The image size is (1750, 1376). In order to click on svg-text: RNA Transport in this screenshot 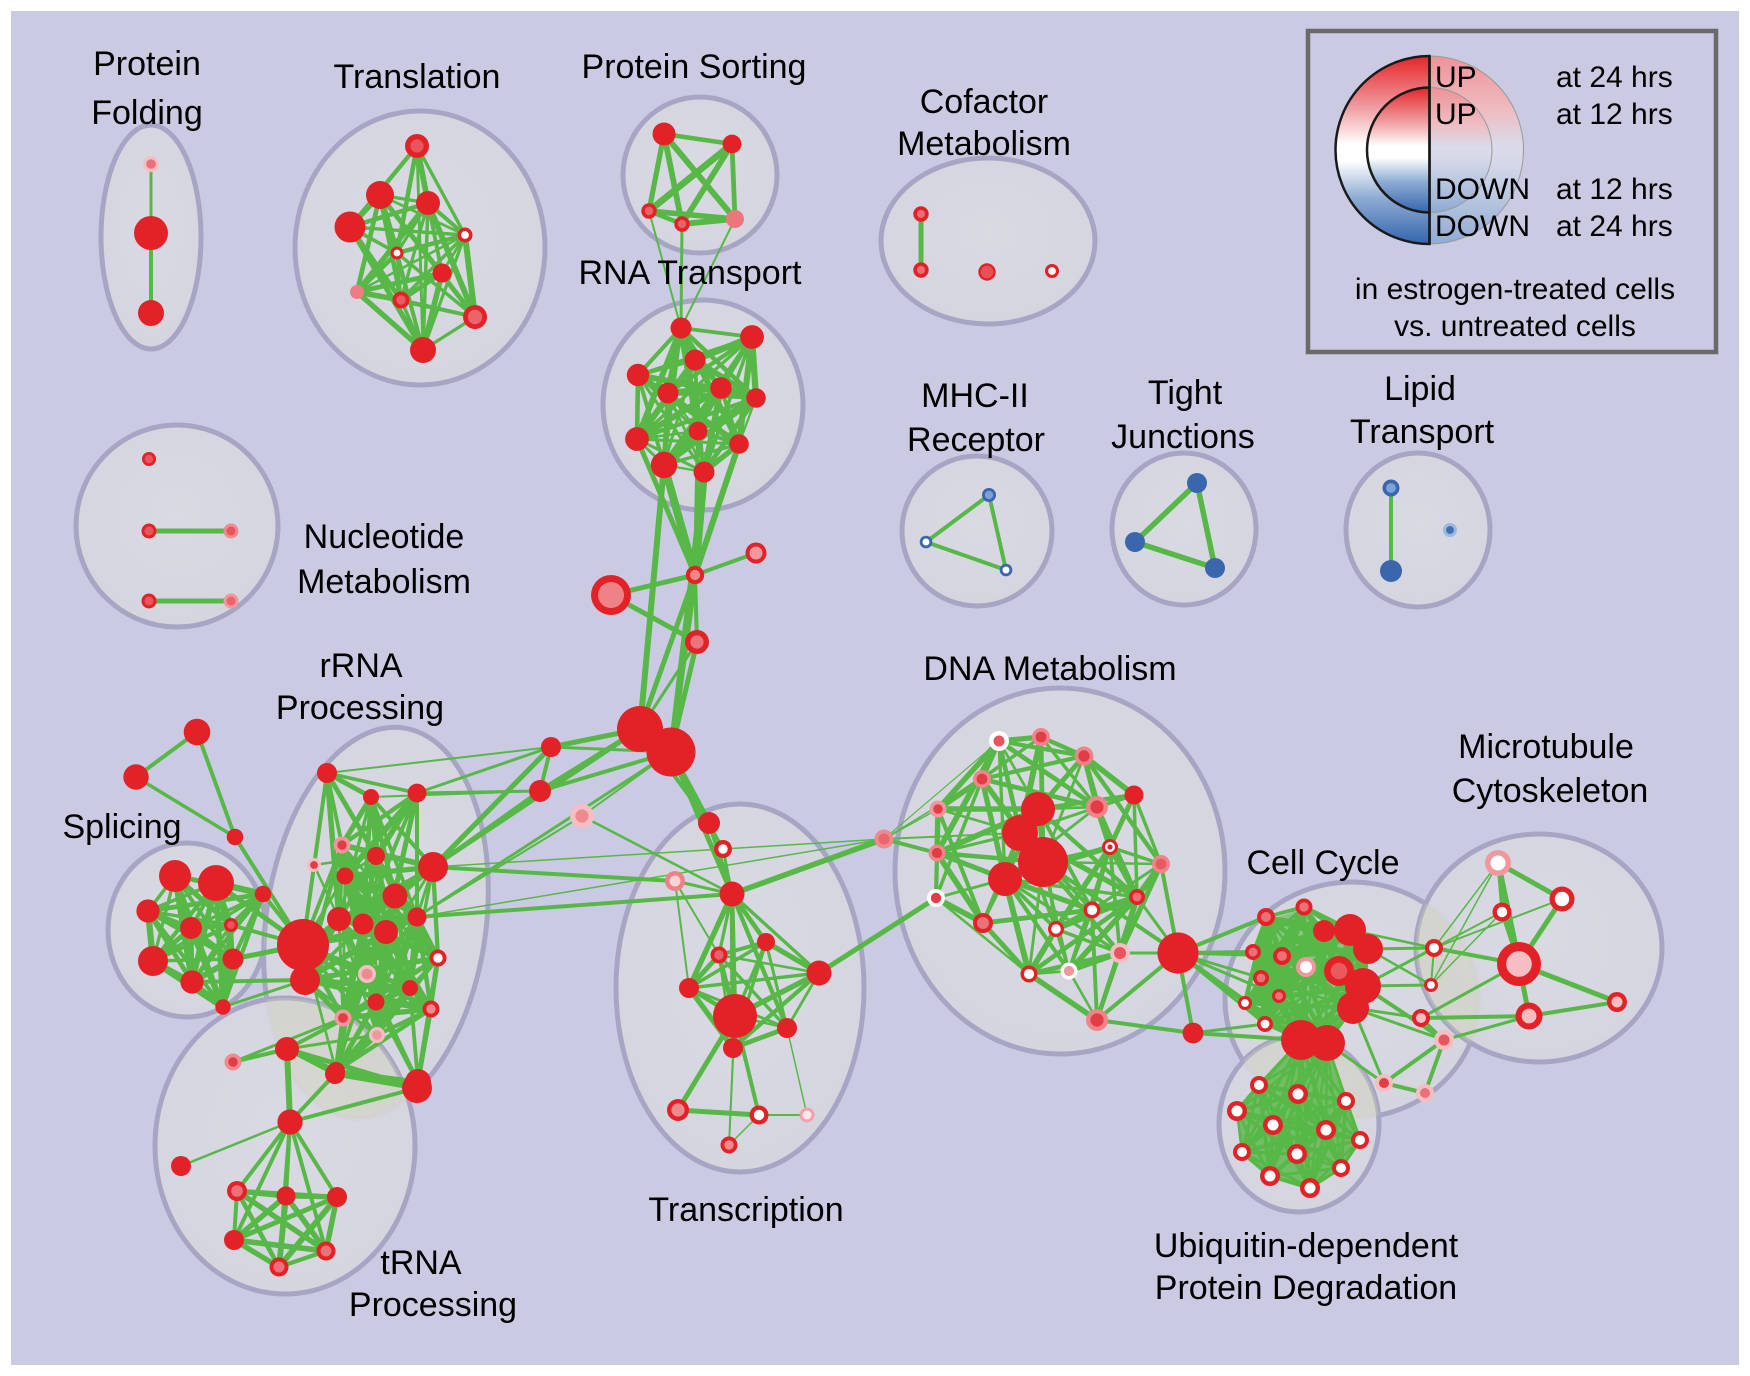, I will do `click(691, 273)`.